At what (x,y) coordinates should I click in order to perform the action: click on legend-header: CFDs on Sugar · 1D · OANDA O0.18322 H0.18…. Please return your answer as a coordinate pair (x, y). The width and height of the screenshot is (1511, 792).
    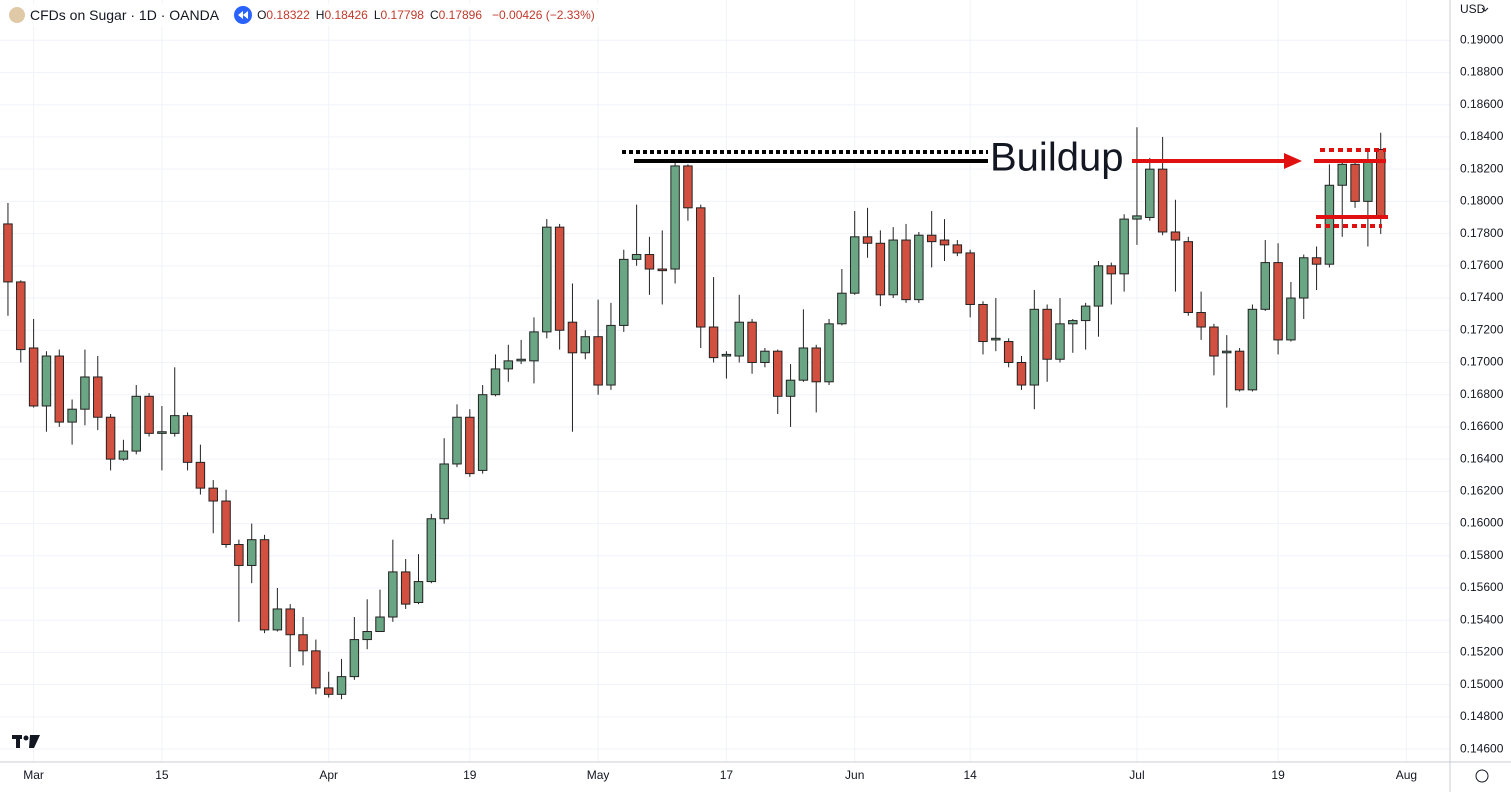
    Looking at the image, I should click on (304, 15).